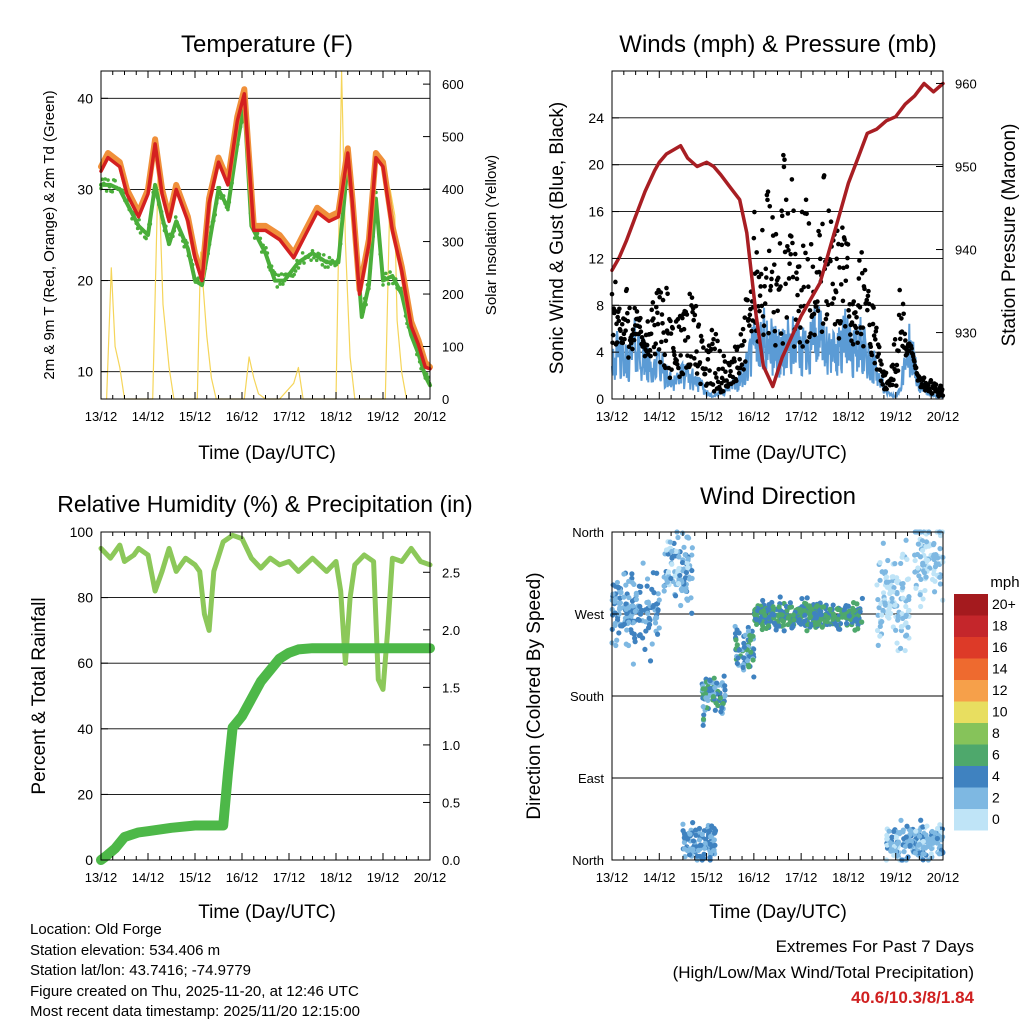 This screenshot has height=1024, width=1024. Describe the element at coordinates (265, 235) in the screenshot. I see `temperature-series` at that location.